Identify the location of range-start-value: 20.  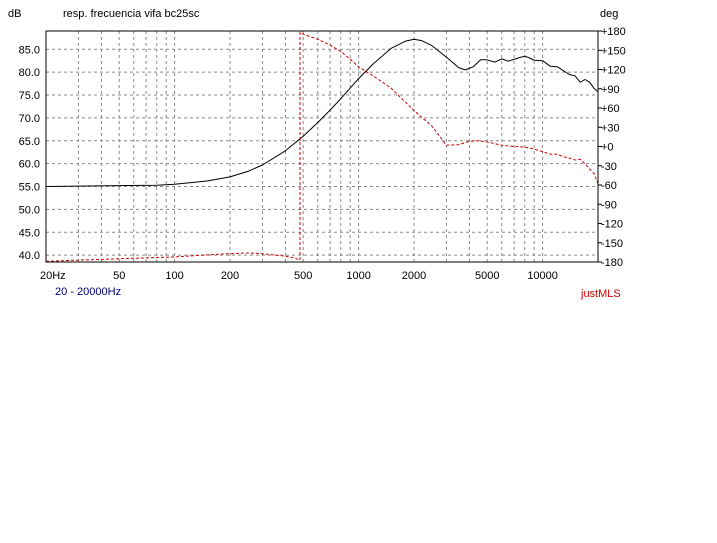
(61, 292).